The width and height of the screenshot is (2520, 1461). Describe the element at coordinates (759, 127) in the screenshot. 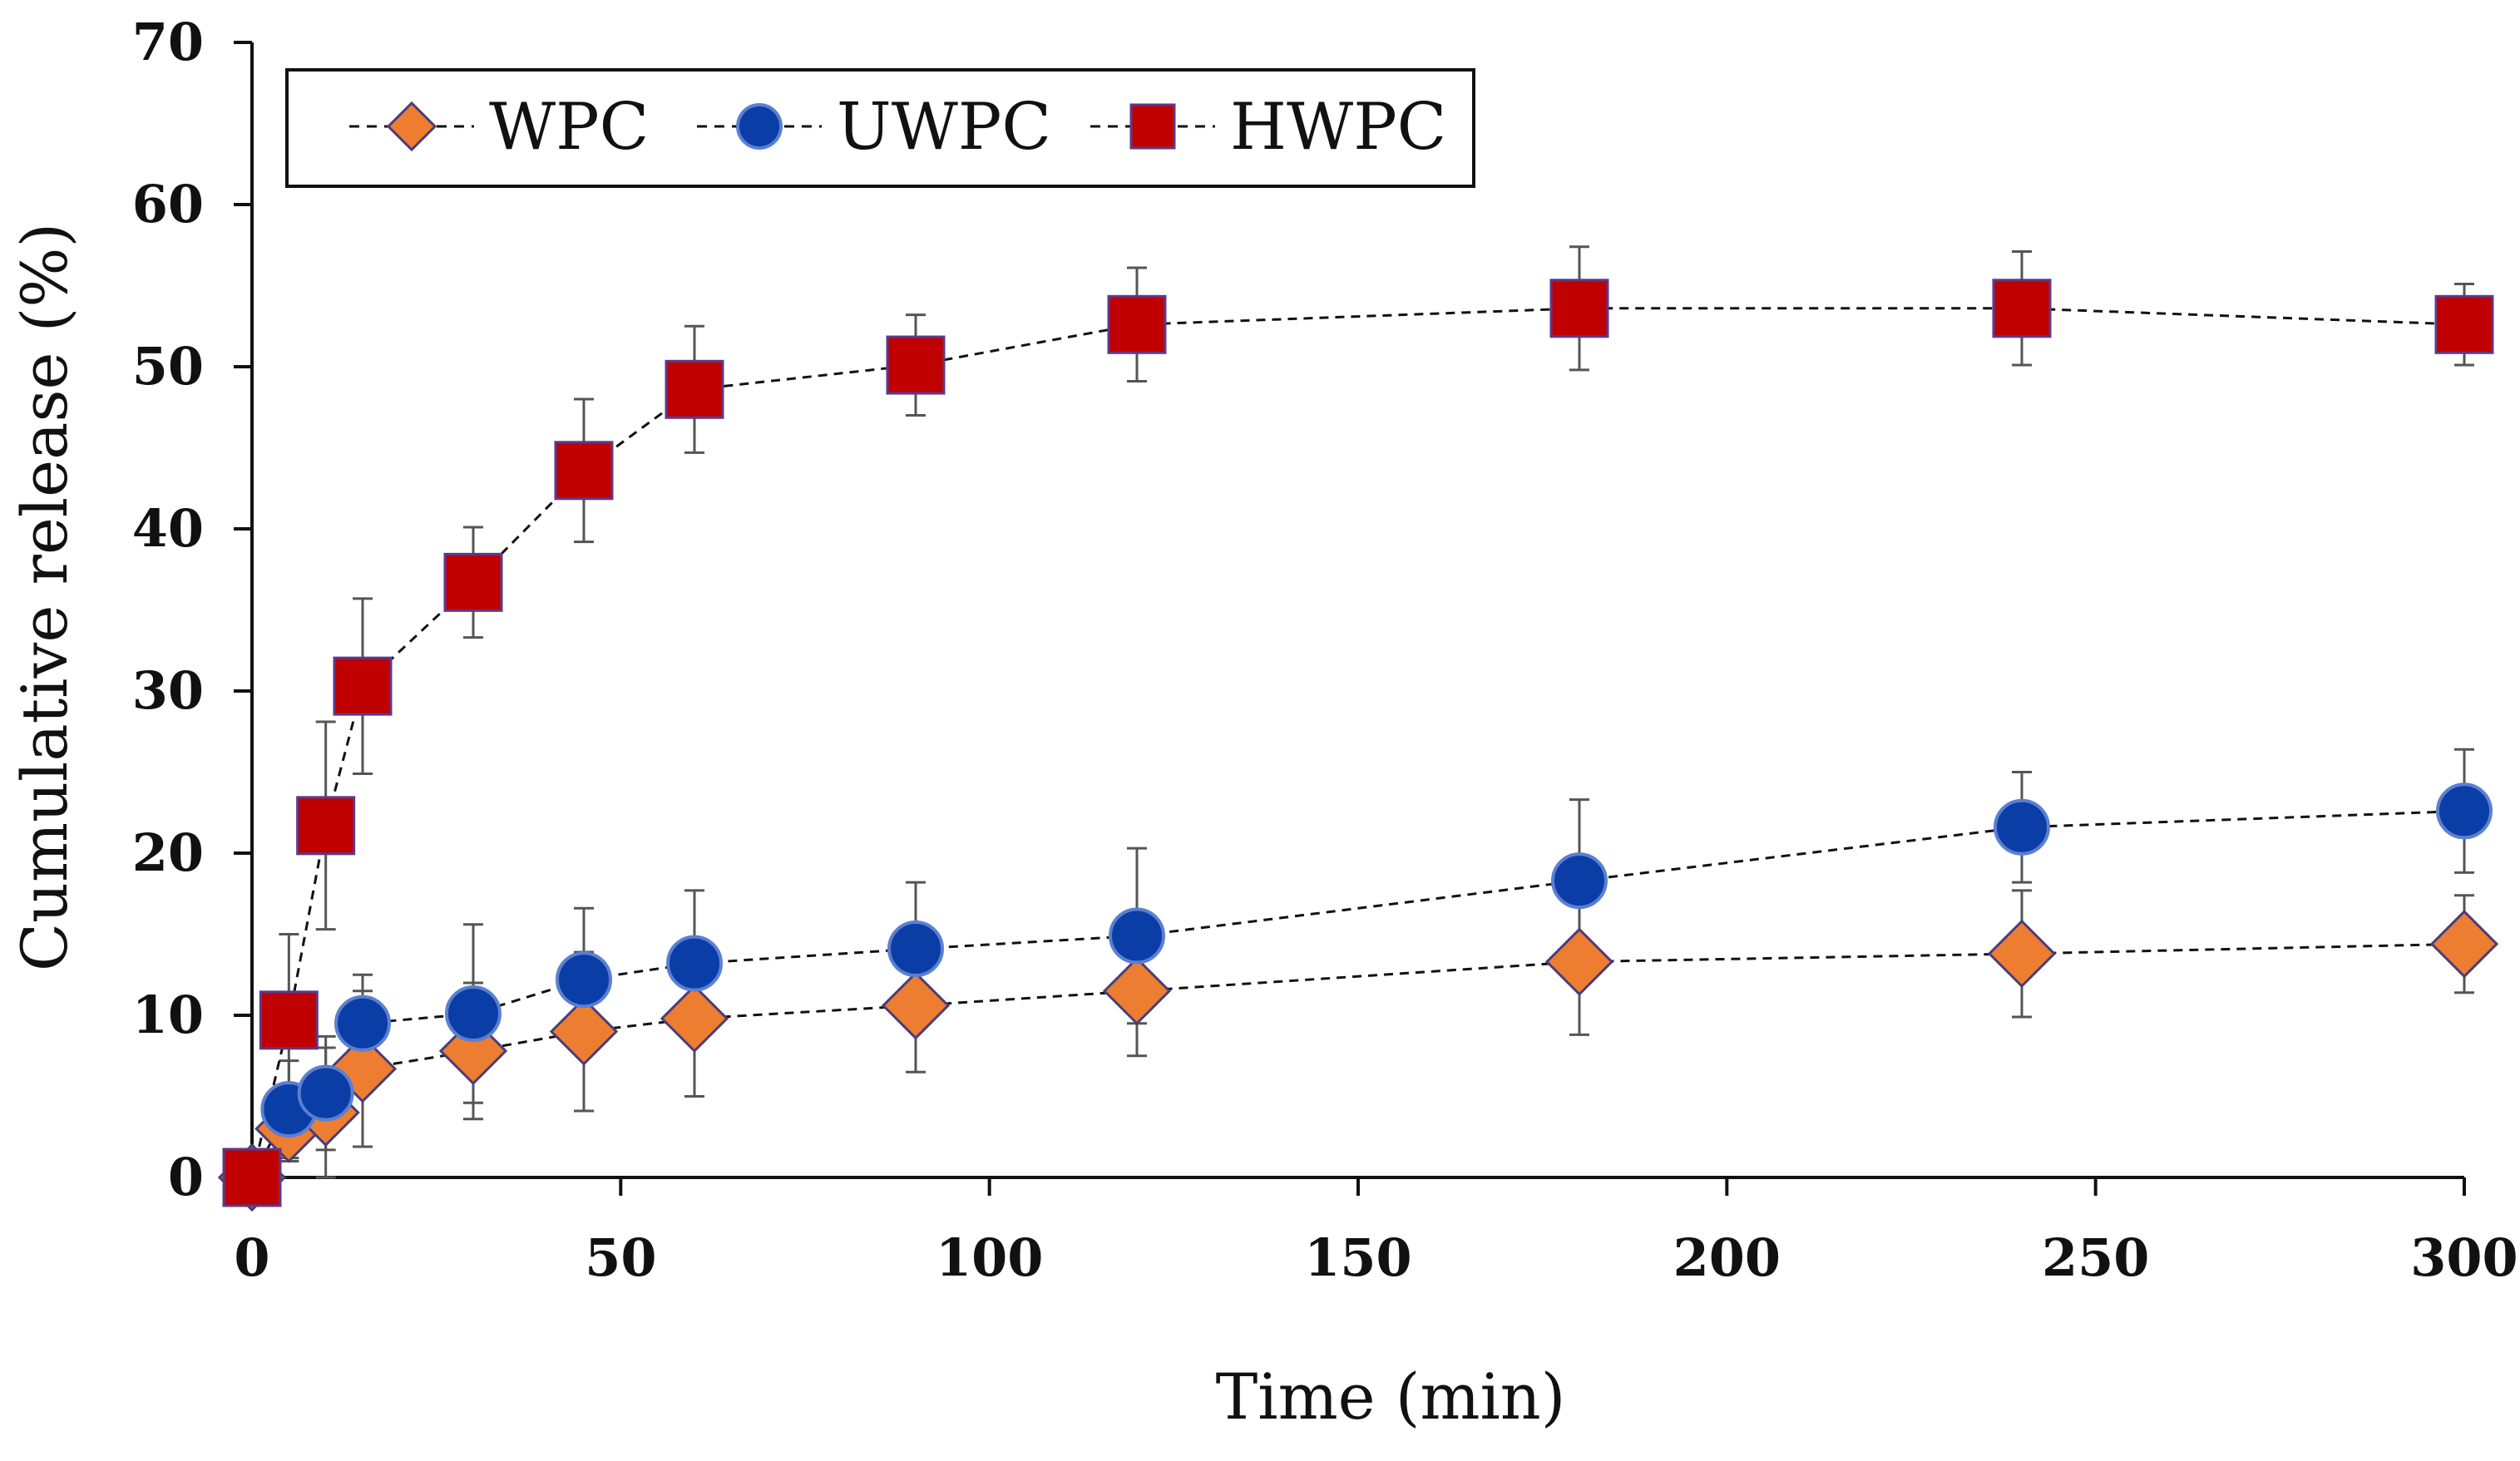

I see `legend-marker-uwpc` at that location.